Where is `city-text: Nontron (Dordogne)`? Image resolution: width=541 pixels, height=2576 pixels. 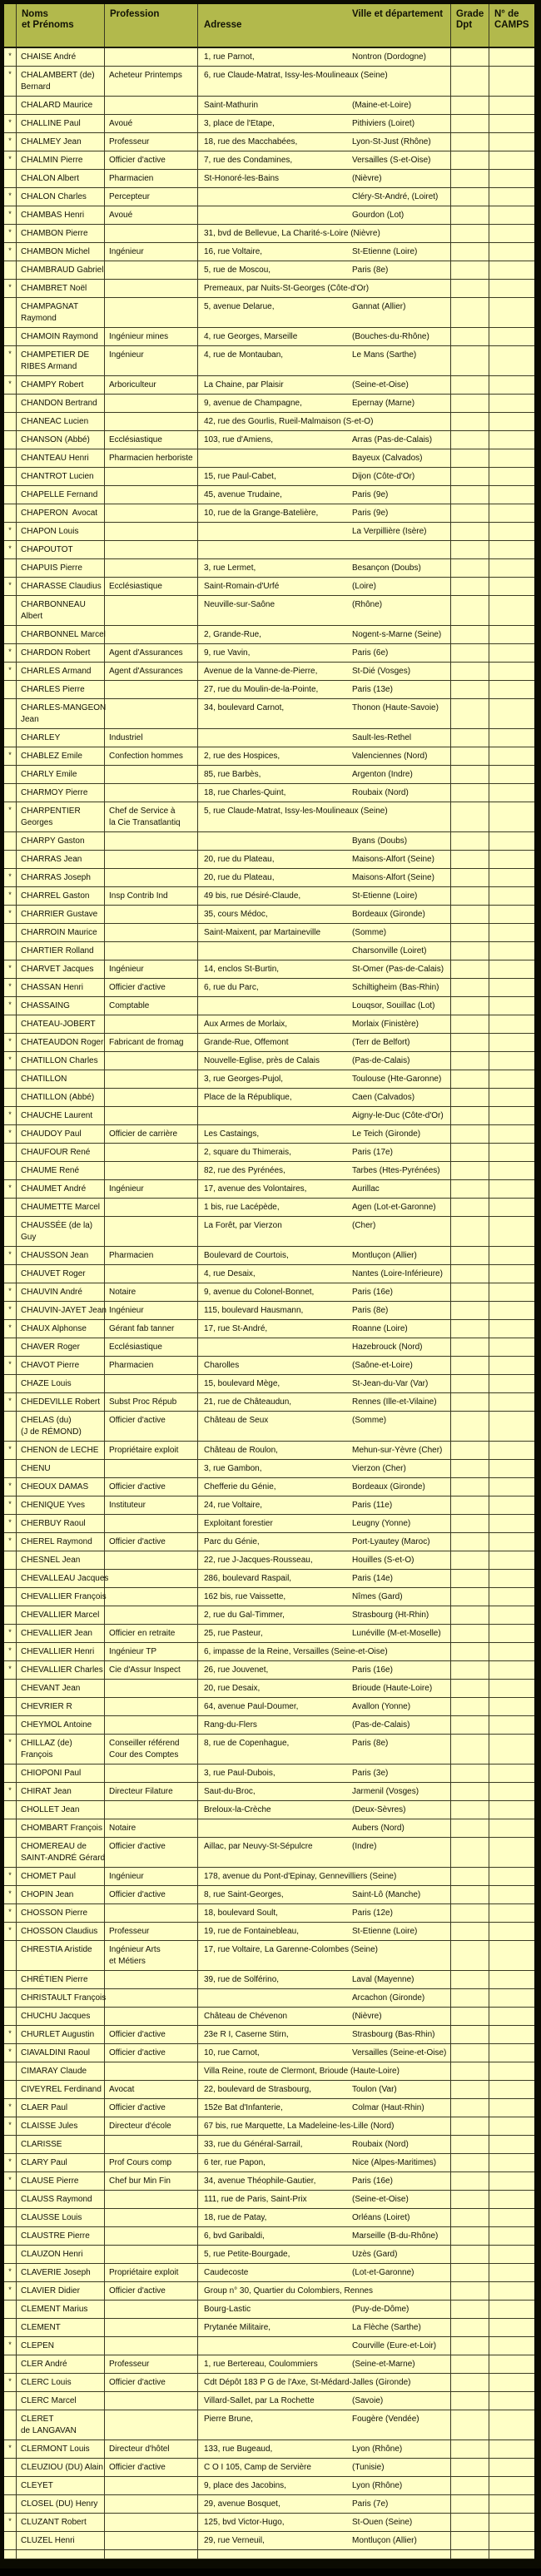
city-text: Nontron (Dordogne) is located at coordinates (389, 57).